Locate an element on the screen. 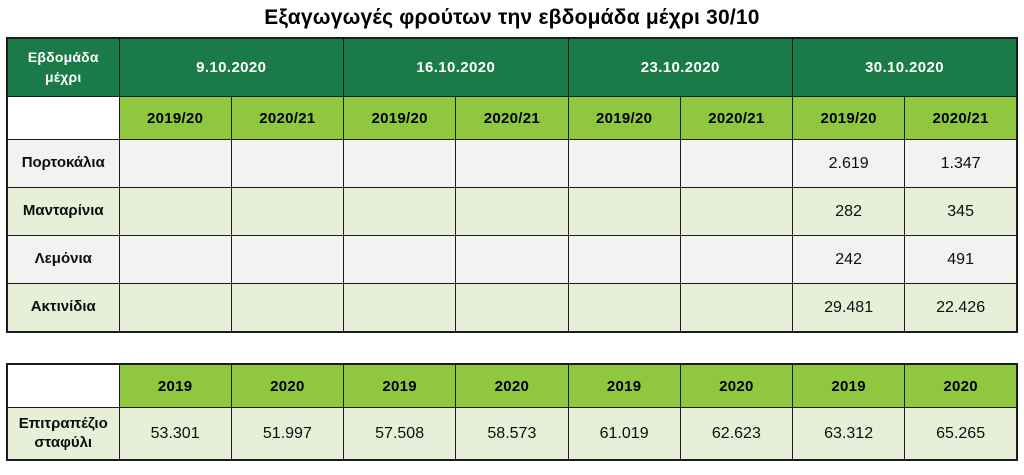 This screenshot has height=475, width=1024. value-cell: 51.997 is located at coordinates (287, 434).